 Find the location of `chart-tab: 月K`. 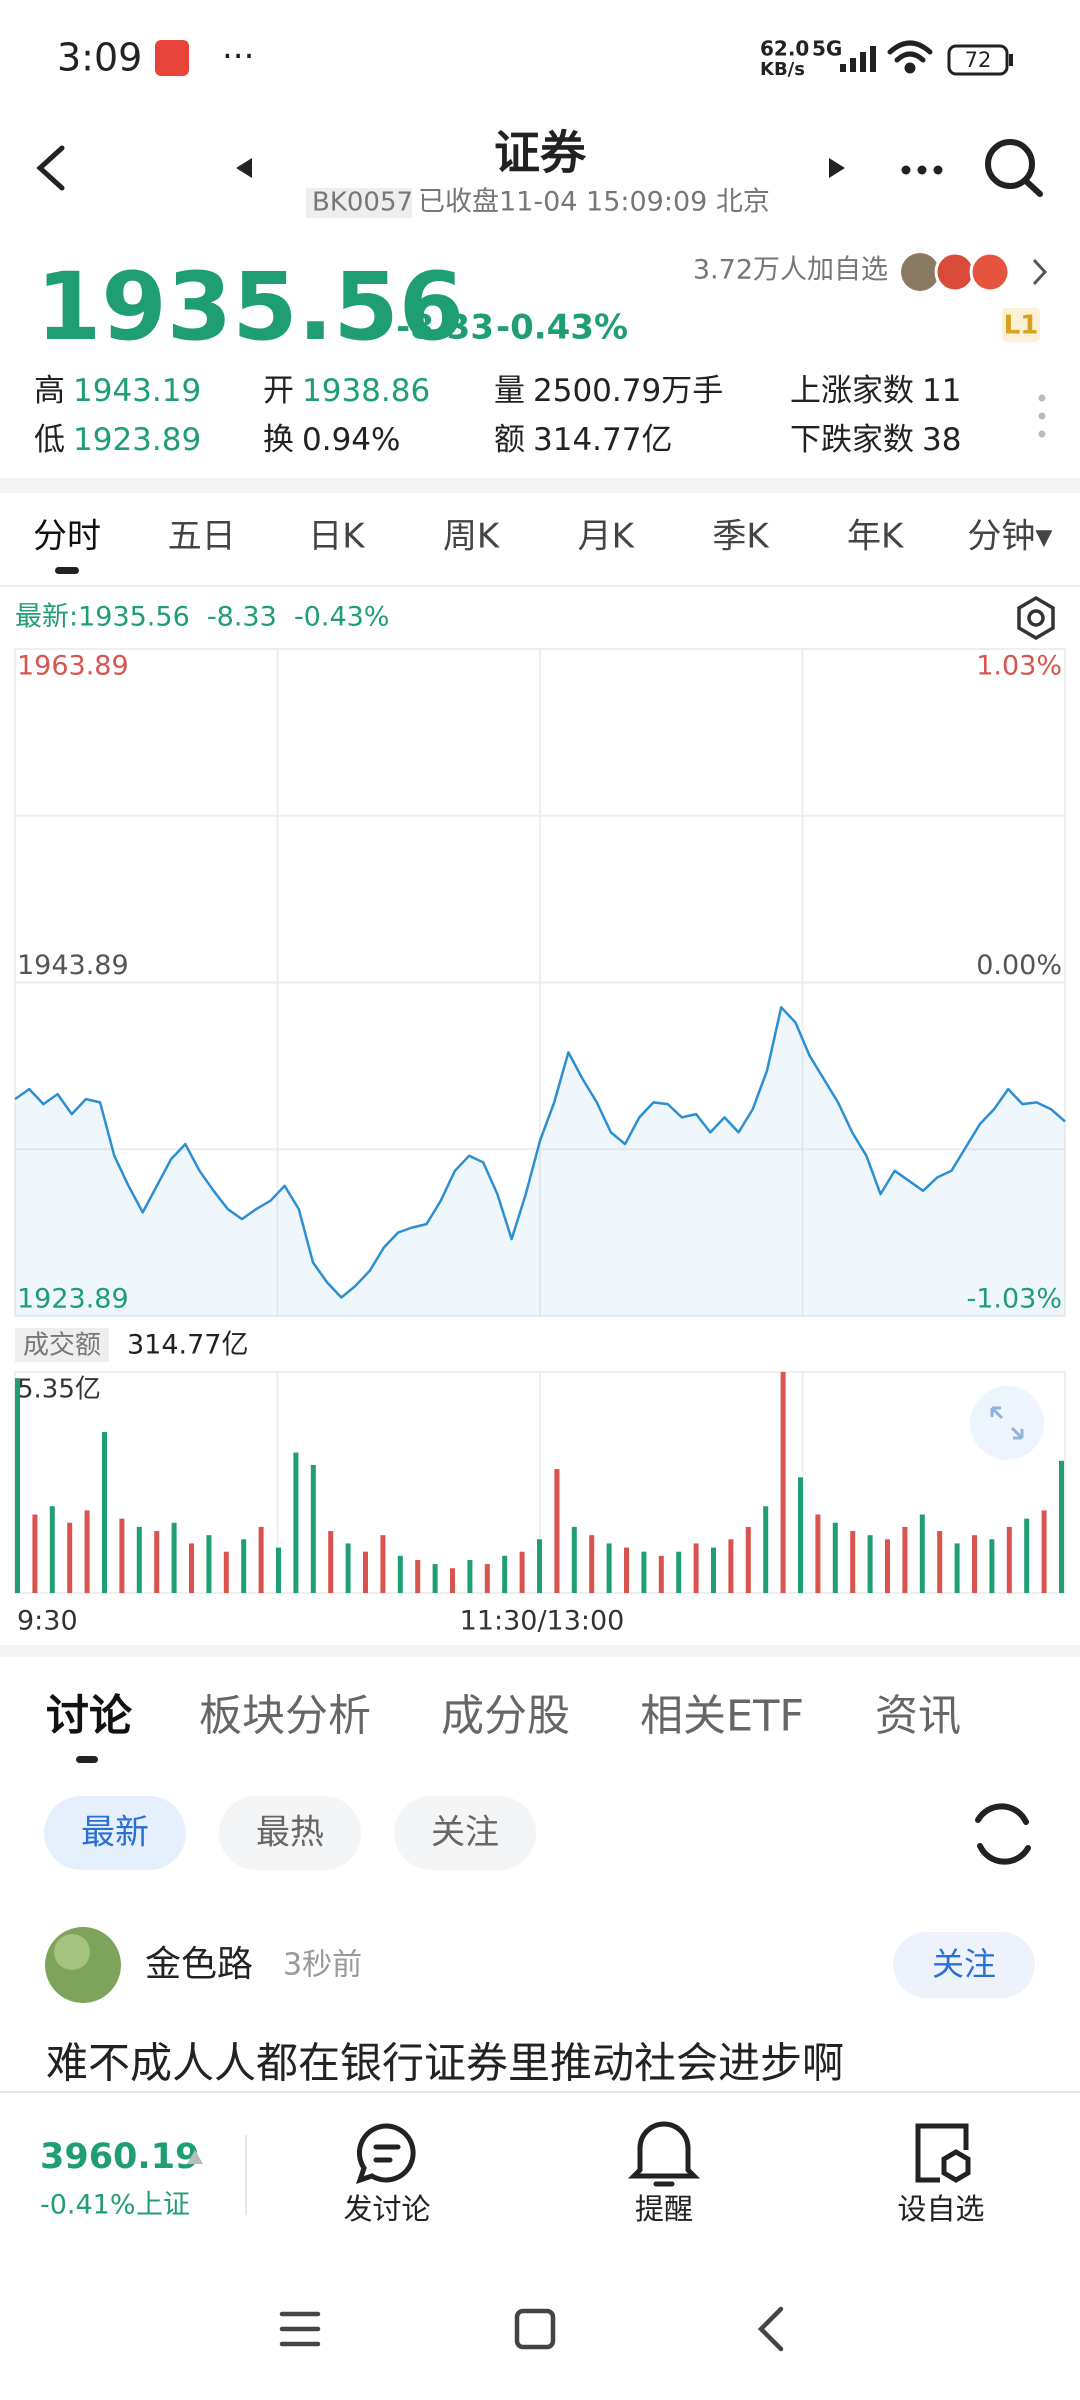

chart-tab: 月K is located at coordinates (607, 537).